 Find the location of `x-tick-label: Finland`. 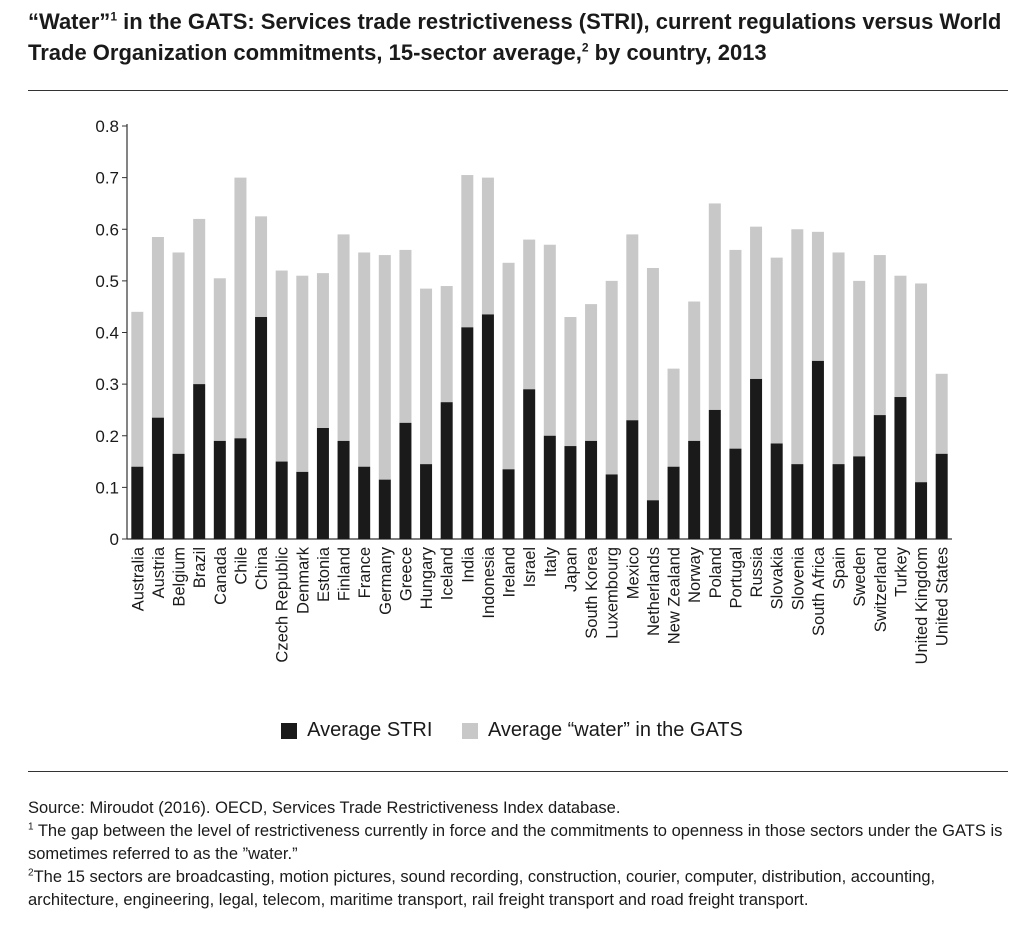

x-tick-label: Finland is located at coordinates (345, 574).